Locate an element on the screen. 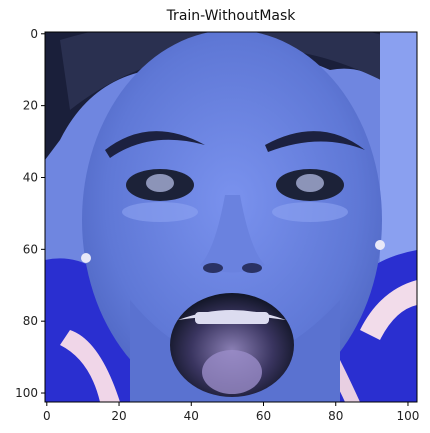  y-tick-label: 100 is located at coordinates (26, 393).